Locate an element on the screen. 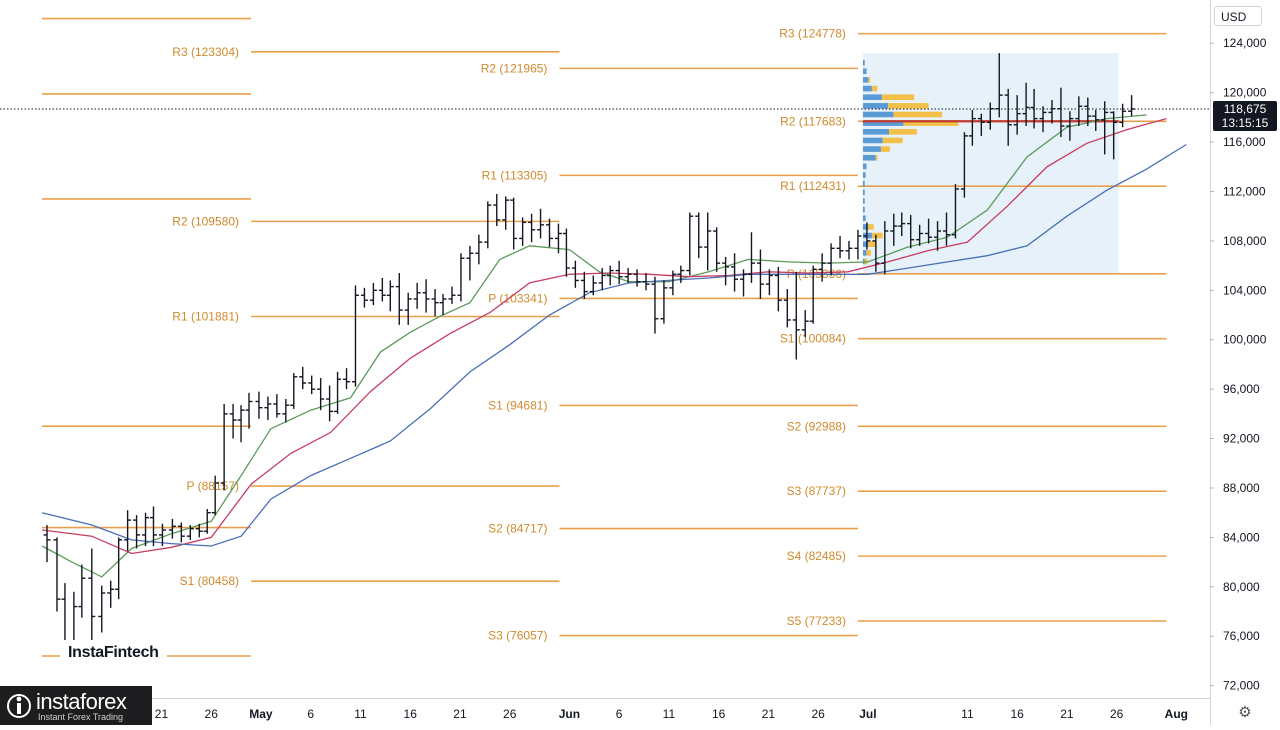 This screenshot has height=730, width=1280. pivot-level-label: R1 (101881) is located at coordinates (205, 316).